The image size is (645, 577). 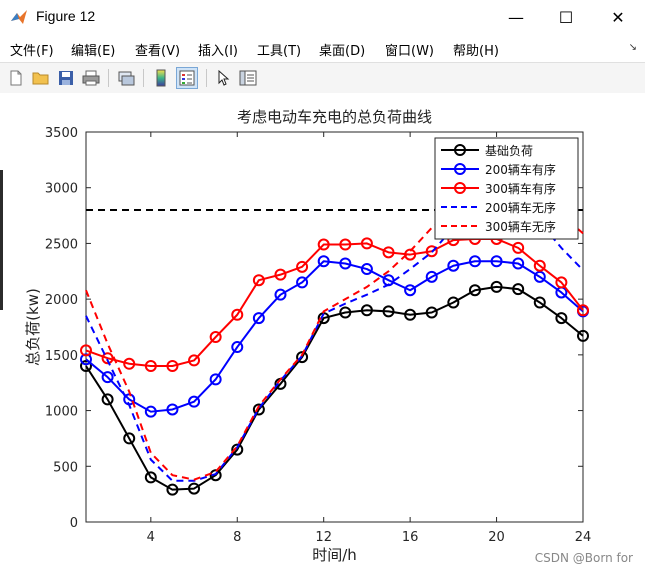 What do you see at coordinates (158, 51) in the screenshot?
I see `menu-view: 查看(V)` at bounding box center [158, 51].